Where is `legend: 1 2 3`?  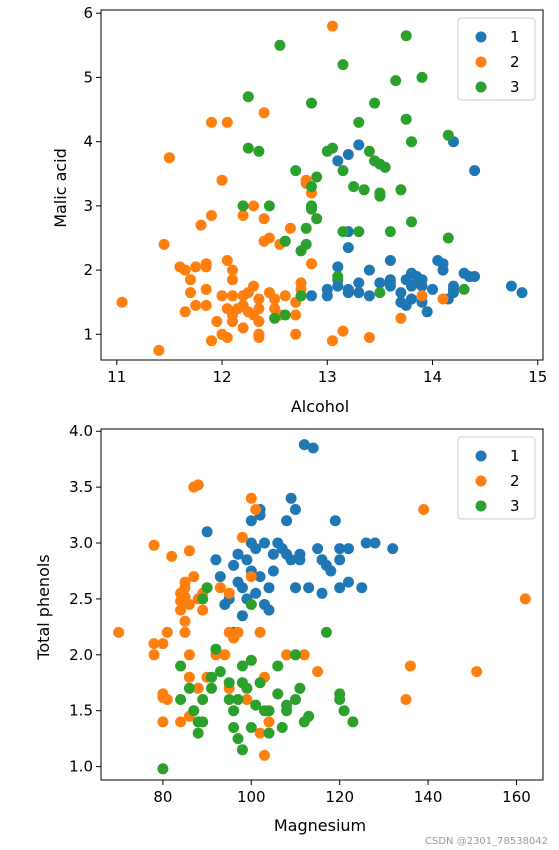
legend: 1 2 3 is located at coordinates (496, 59).